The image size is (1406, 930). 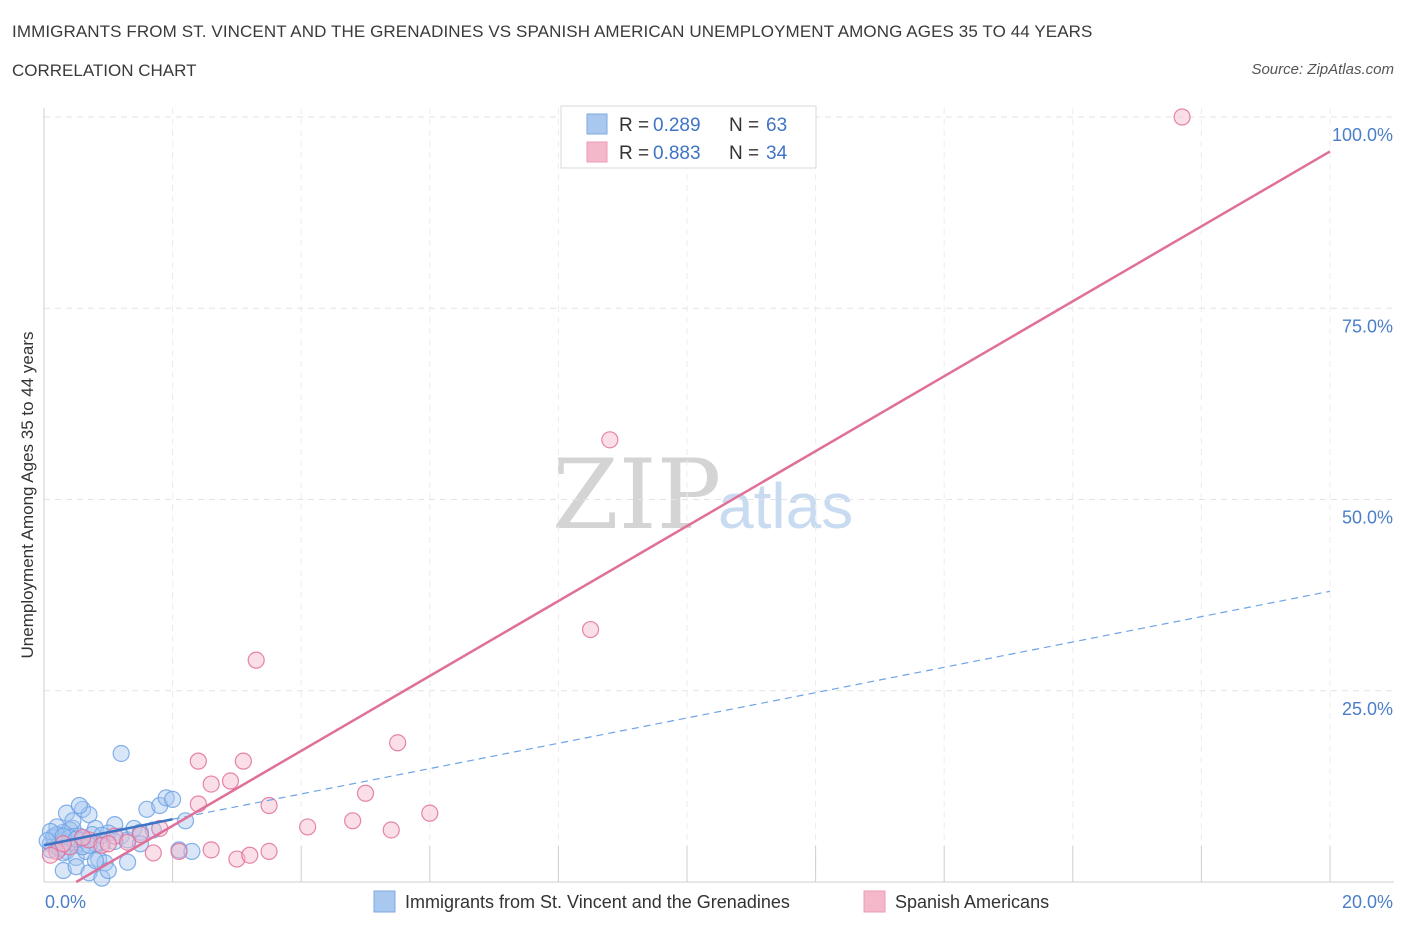 What do you see at coordinates (1362, 422) in the screenshot?
I see `y-tick-labels: 25.0% 50.0% 75.0% 100.0%` at bounding box center [1362, 422].